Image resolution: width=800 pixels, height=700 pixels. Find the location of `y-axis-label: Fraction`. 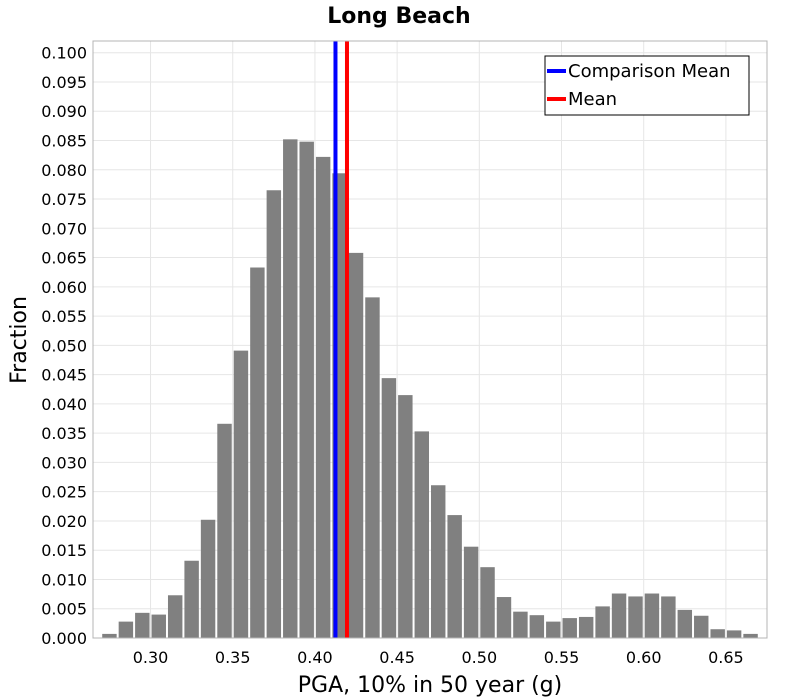

y-axis-label: Fraction is located at coordinates (19, 340).